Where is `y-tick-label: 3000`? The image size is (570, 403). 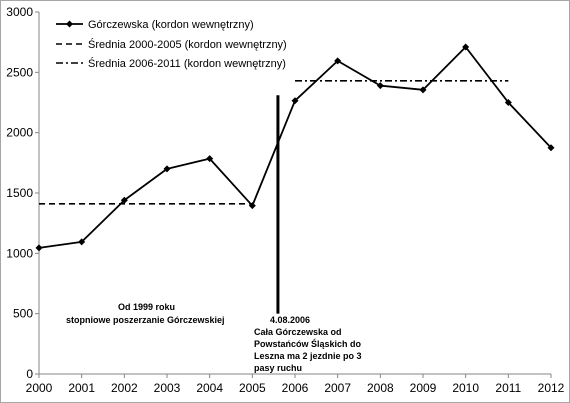 y-tick-label: 3000 is located at coordinates (19, 12).